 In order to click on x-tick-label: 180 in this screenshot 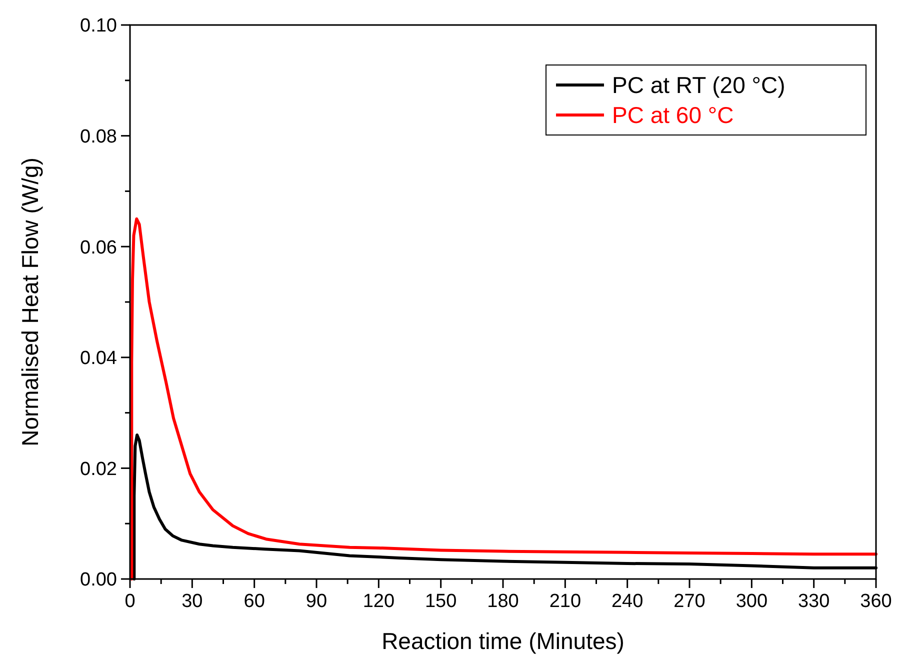, I will do `click(503, 601)`.